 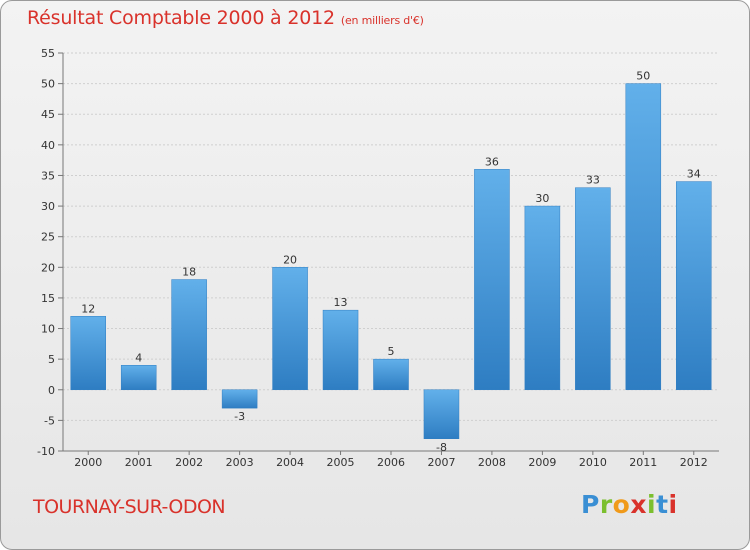 I want to click on data-label: -3, so click(x=239, y=416).